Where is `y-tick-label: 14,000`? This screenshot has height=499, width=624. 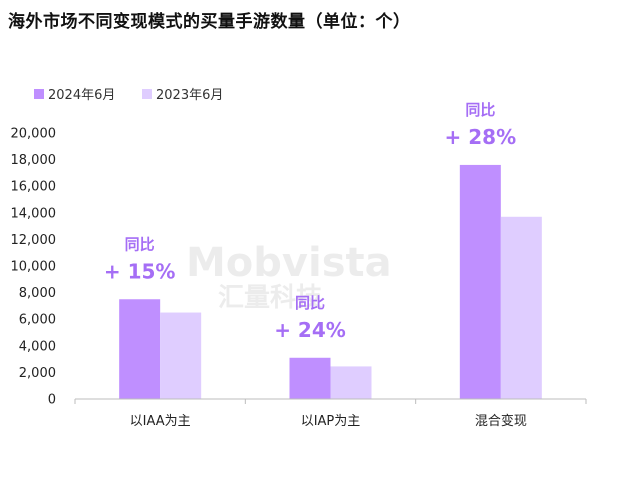 y-tick-label: 14,000 is located at coordinates (34, 213).